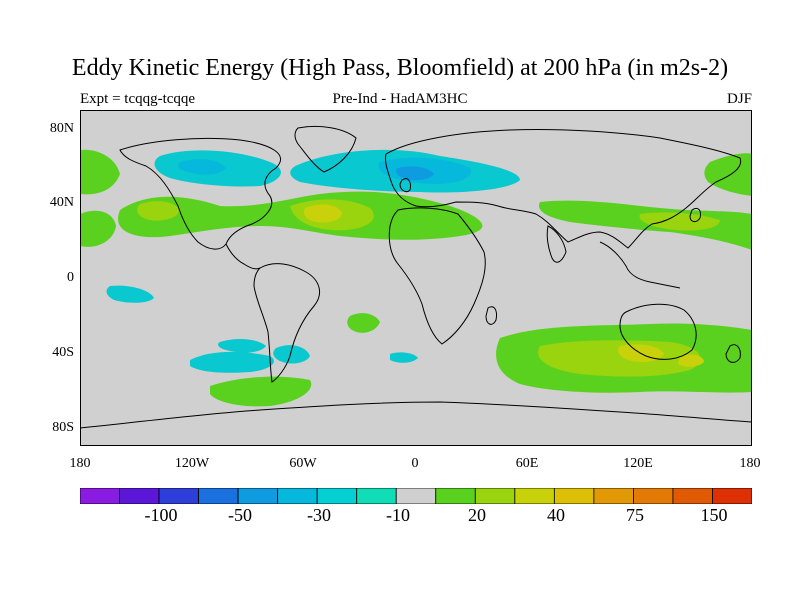 The height and width of the screenshot is (600, 800). Describe the element at coordinates (658, 331) in the screenshot. I see `coast-australia` at that location.